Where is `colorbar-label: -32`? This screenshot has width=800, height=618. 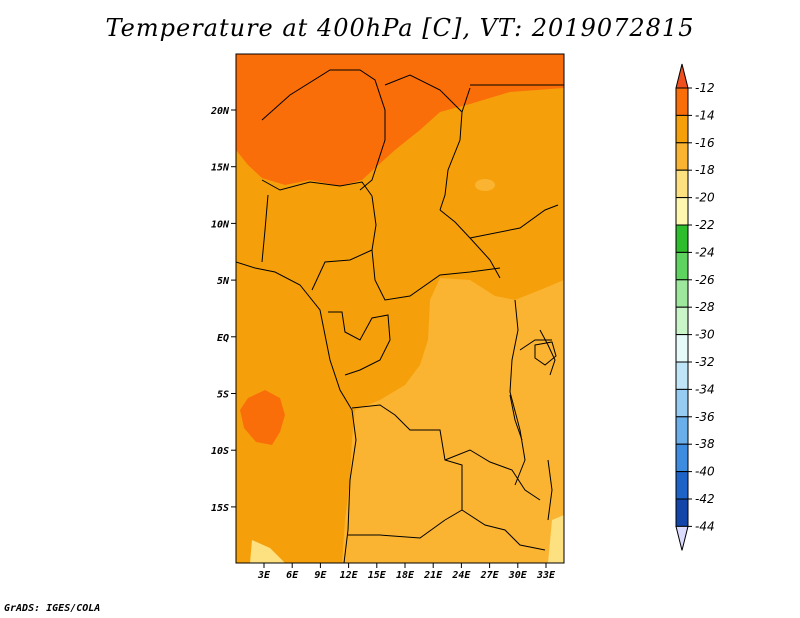 colorbar-label: -32 is located at coordinates (705, 362).